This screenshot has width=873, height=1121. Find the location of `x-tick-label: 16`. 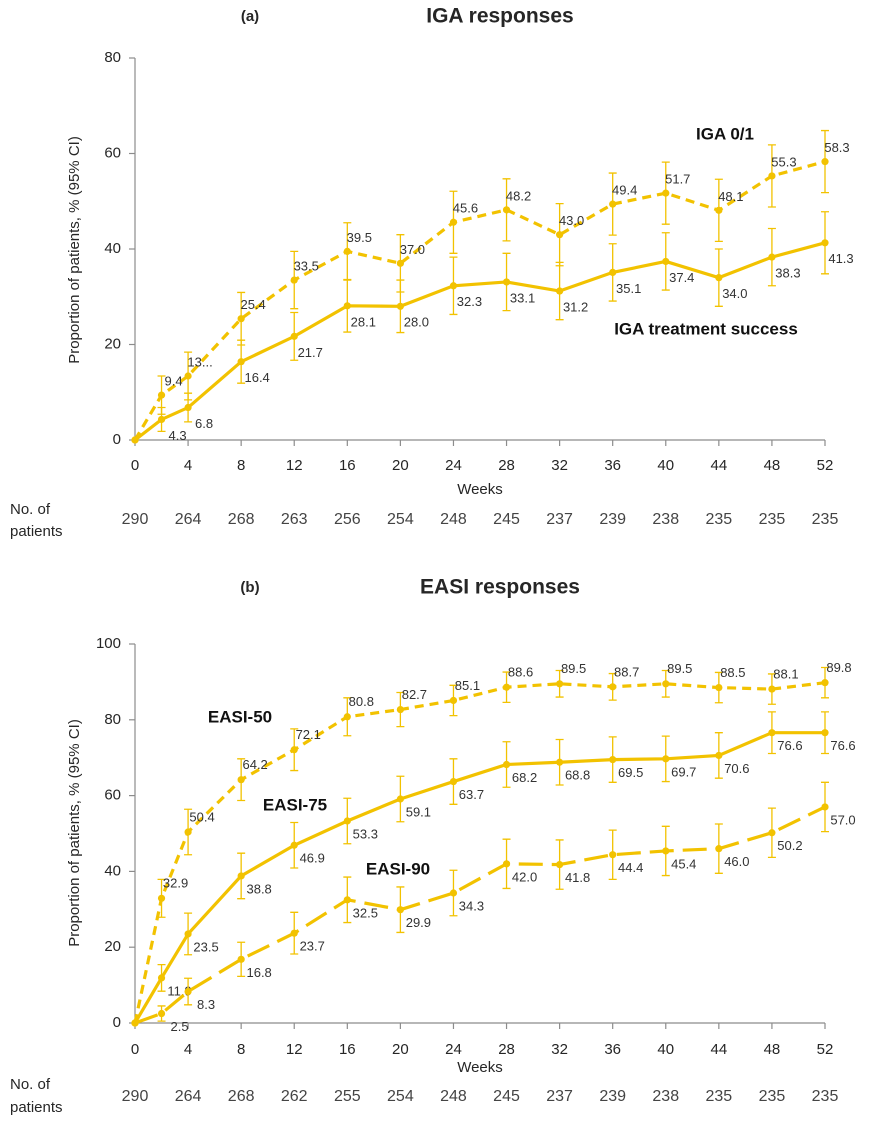

x-tick-label: 16 is located at coordinates (347, 1049).